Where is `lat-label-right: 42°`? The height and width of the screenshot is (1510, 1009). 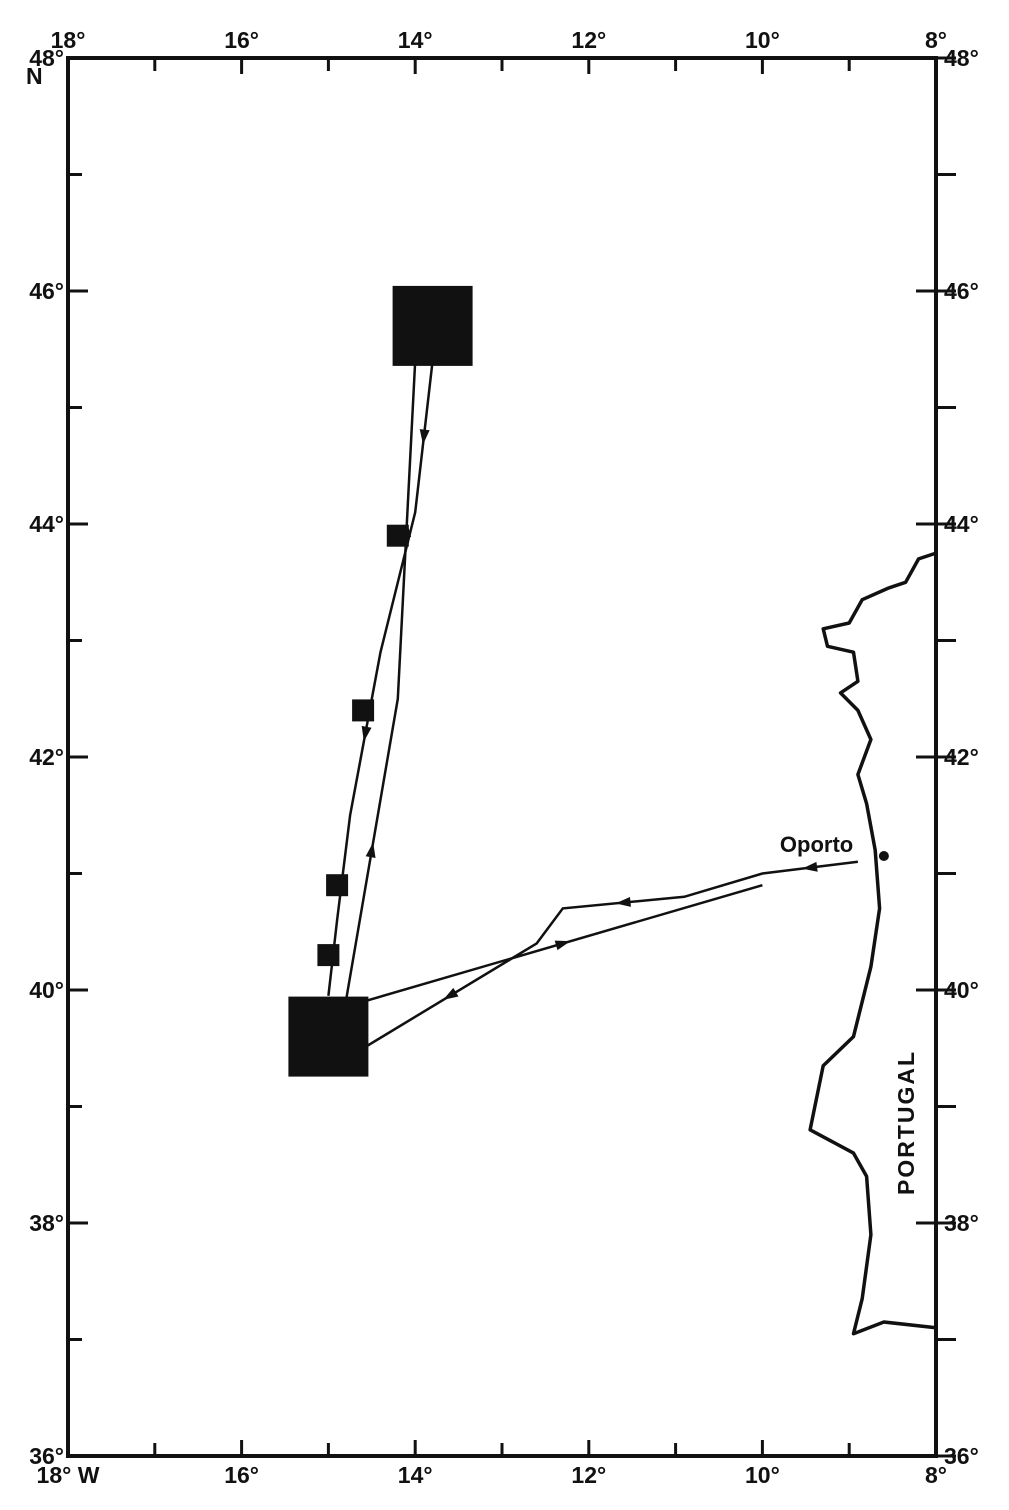 lat-label-right: 42° is located at coordinates (961, 757).